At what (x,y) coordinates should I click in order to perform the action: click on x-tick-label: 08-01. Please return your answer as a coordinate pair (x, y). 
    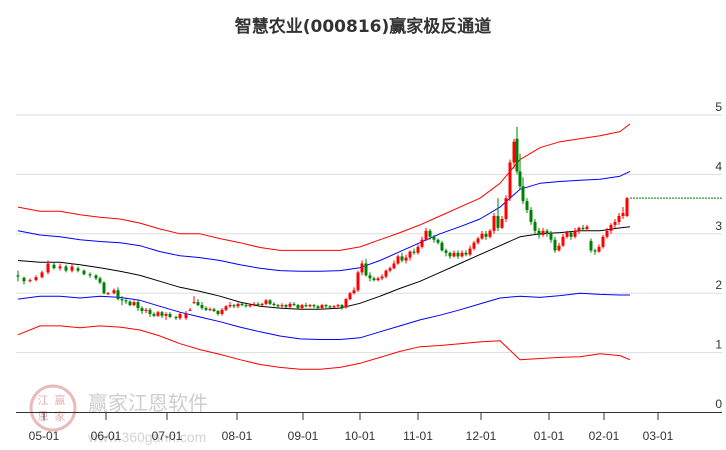
    Looking at the image, I should click on (237, 436).